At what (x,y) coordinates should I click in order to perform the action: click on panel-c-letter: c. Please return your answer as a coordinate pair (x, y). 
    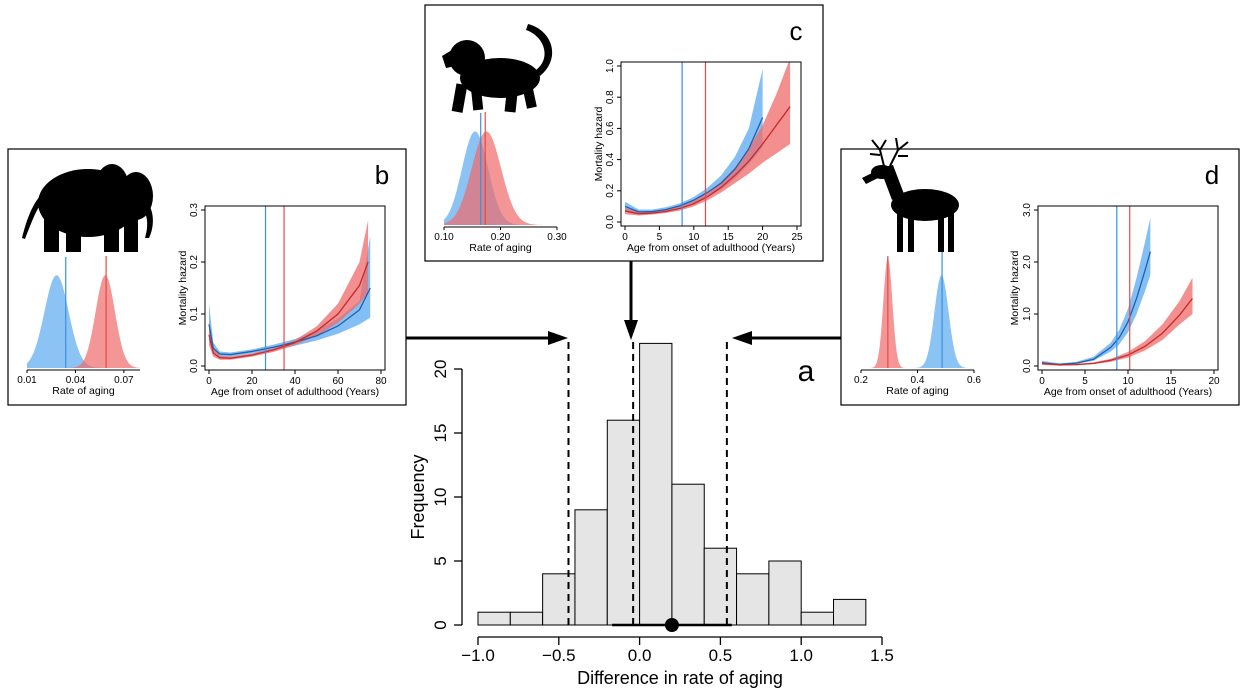
    Looking at the image, I should click on (796, 31).